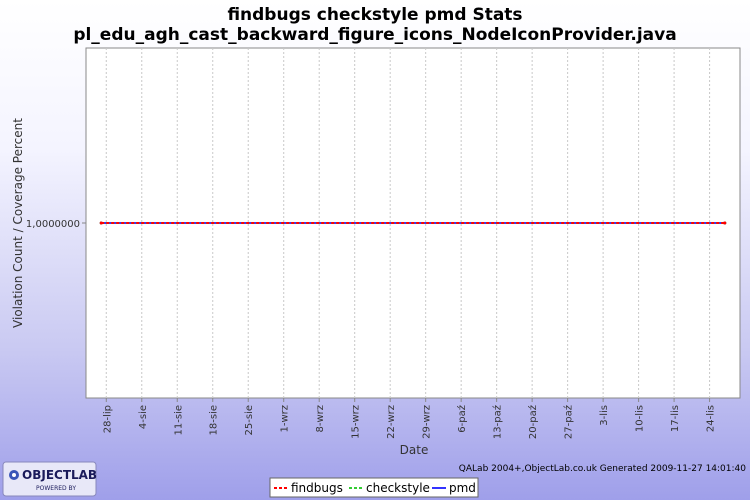  I want to click on legend: findbugs checkstyle pmd, so click(374, 487).